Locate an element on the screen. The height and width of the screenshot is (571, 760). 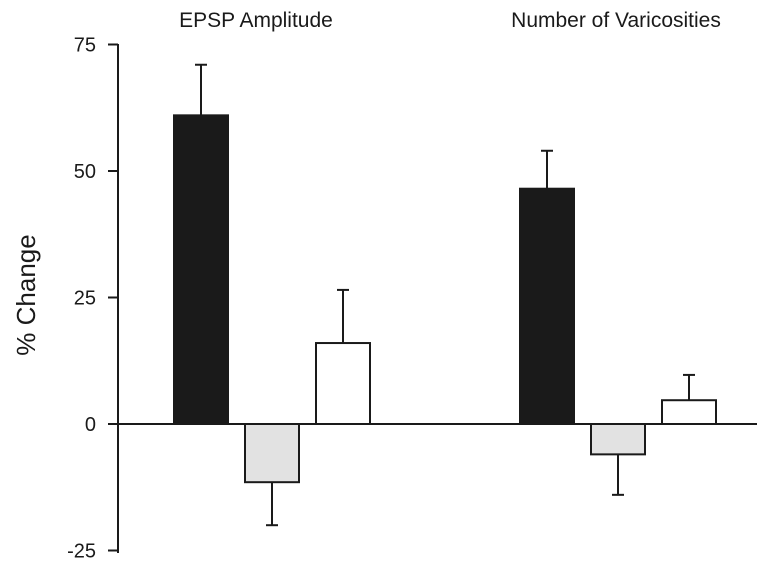
y-axis-label: % Change is located at coordinates (26, 294).